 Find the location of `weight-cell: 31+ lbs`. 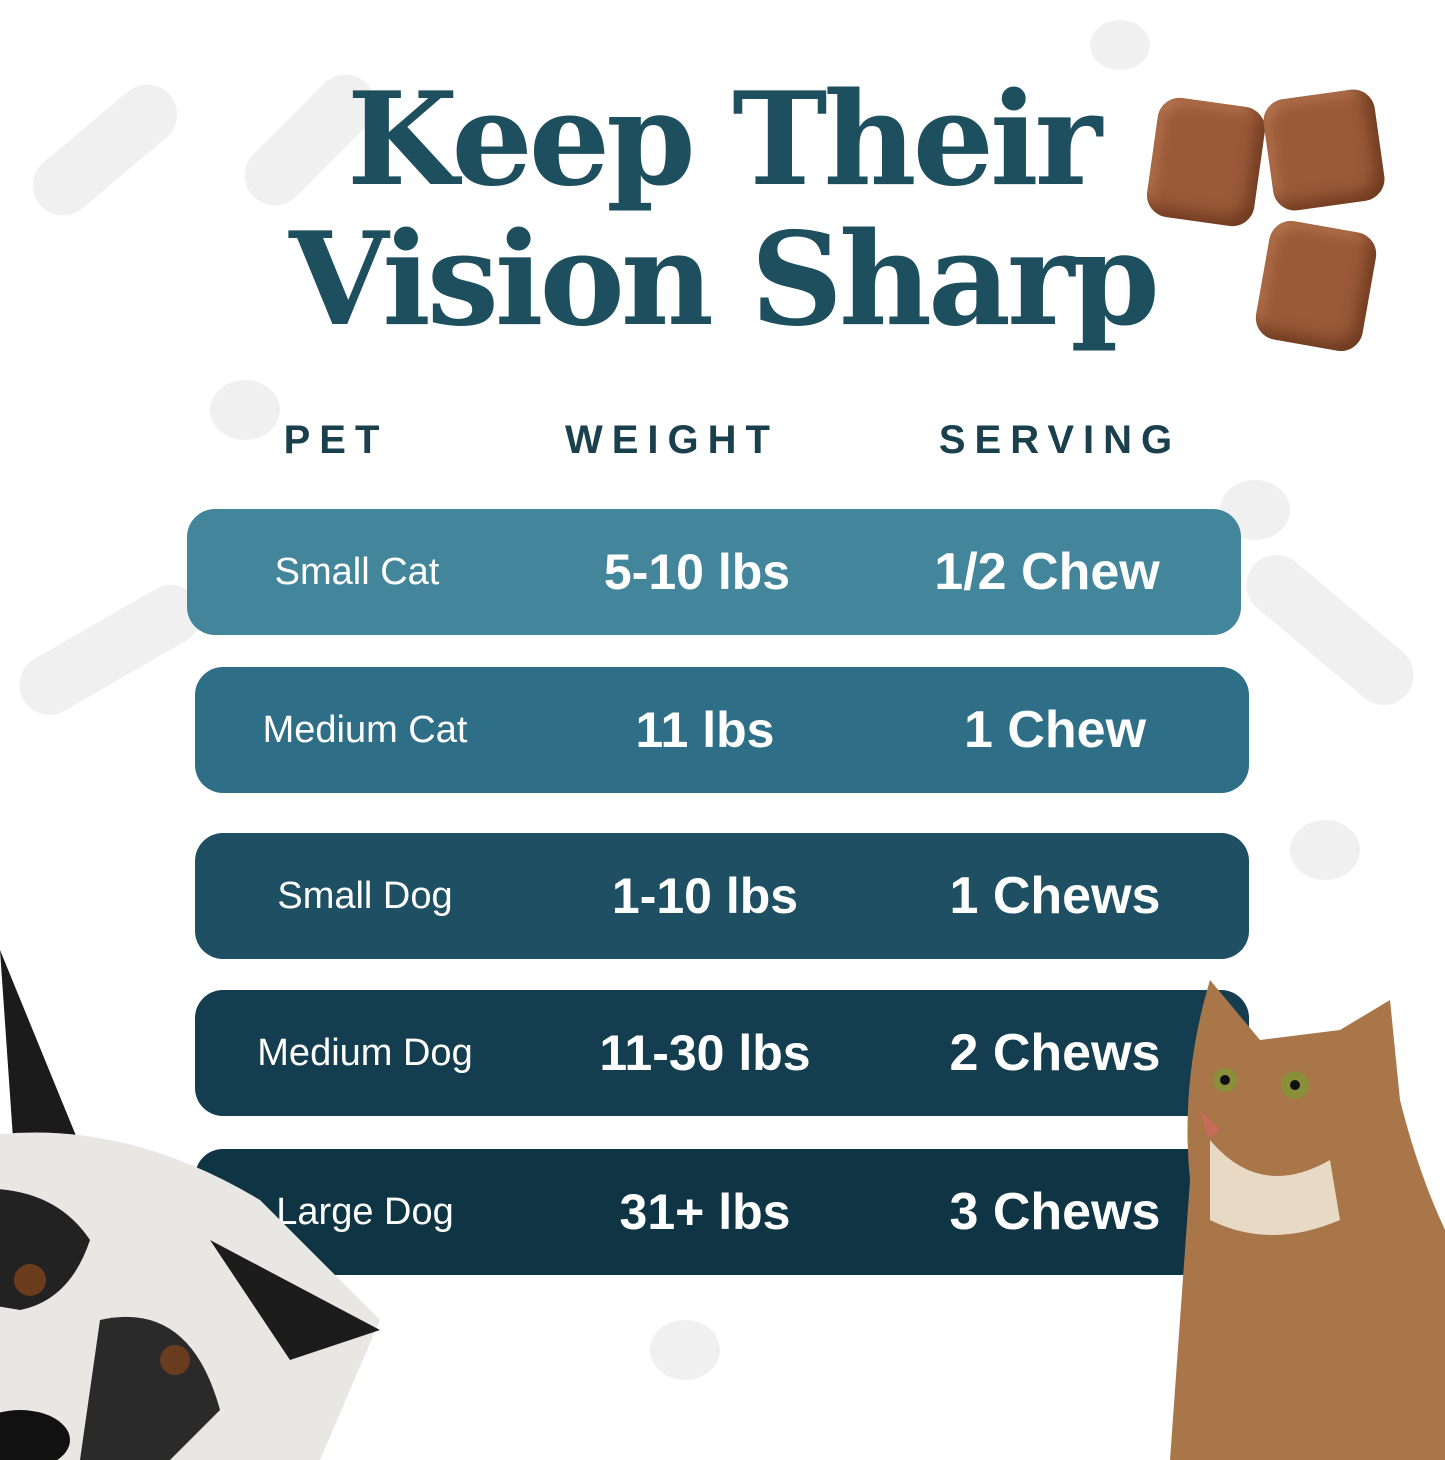

weight-cell: 31+ lbs is located at coordinates (705, 1212).